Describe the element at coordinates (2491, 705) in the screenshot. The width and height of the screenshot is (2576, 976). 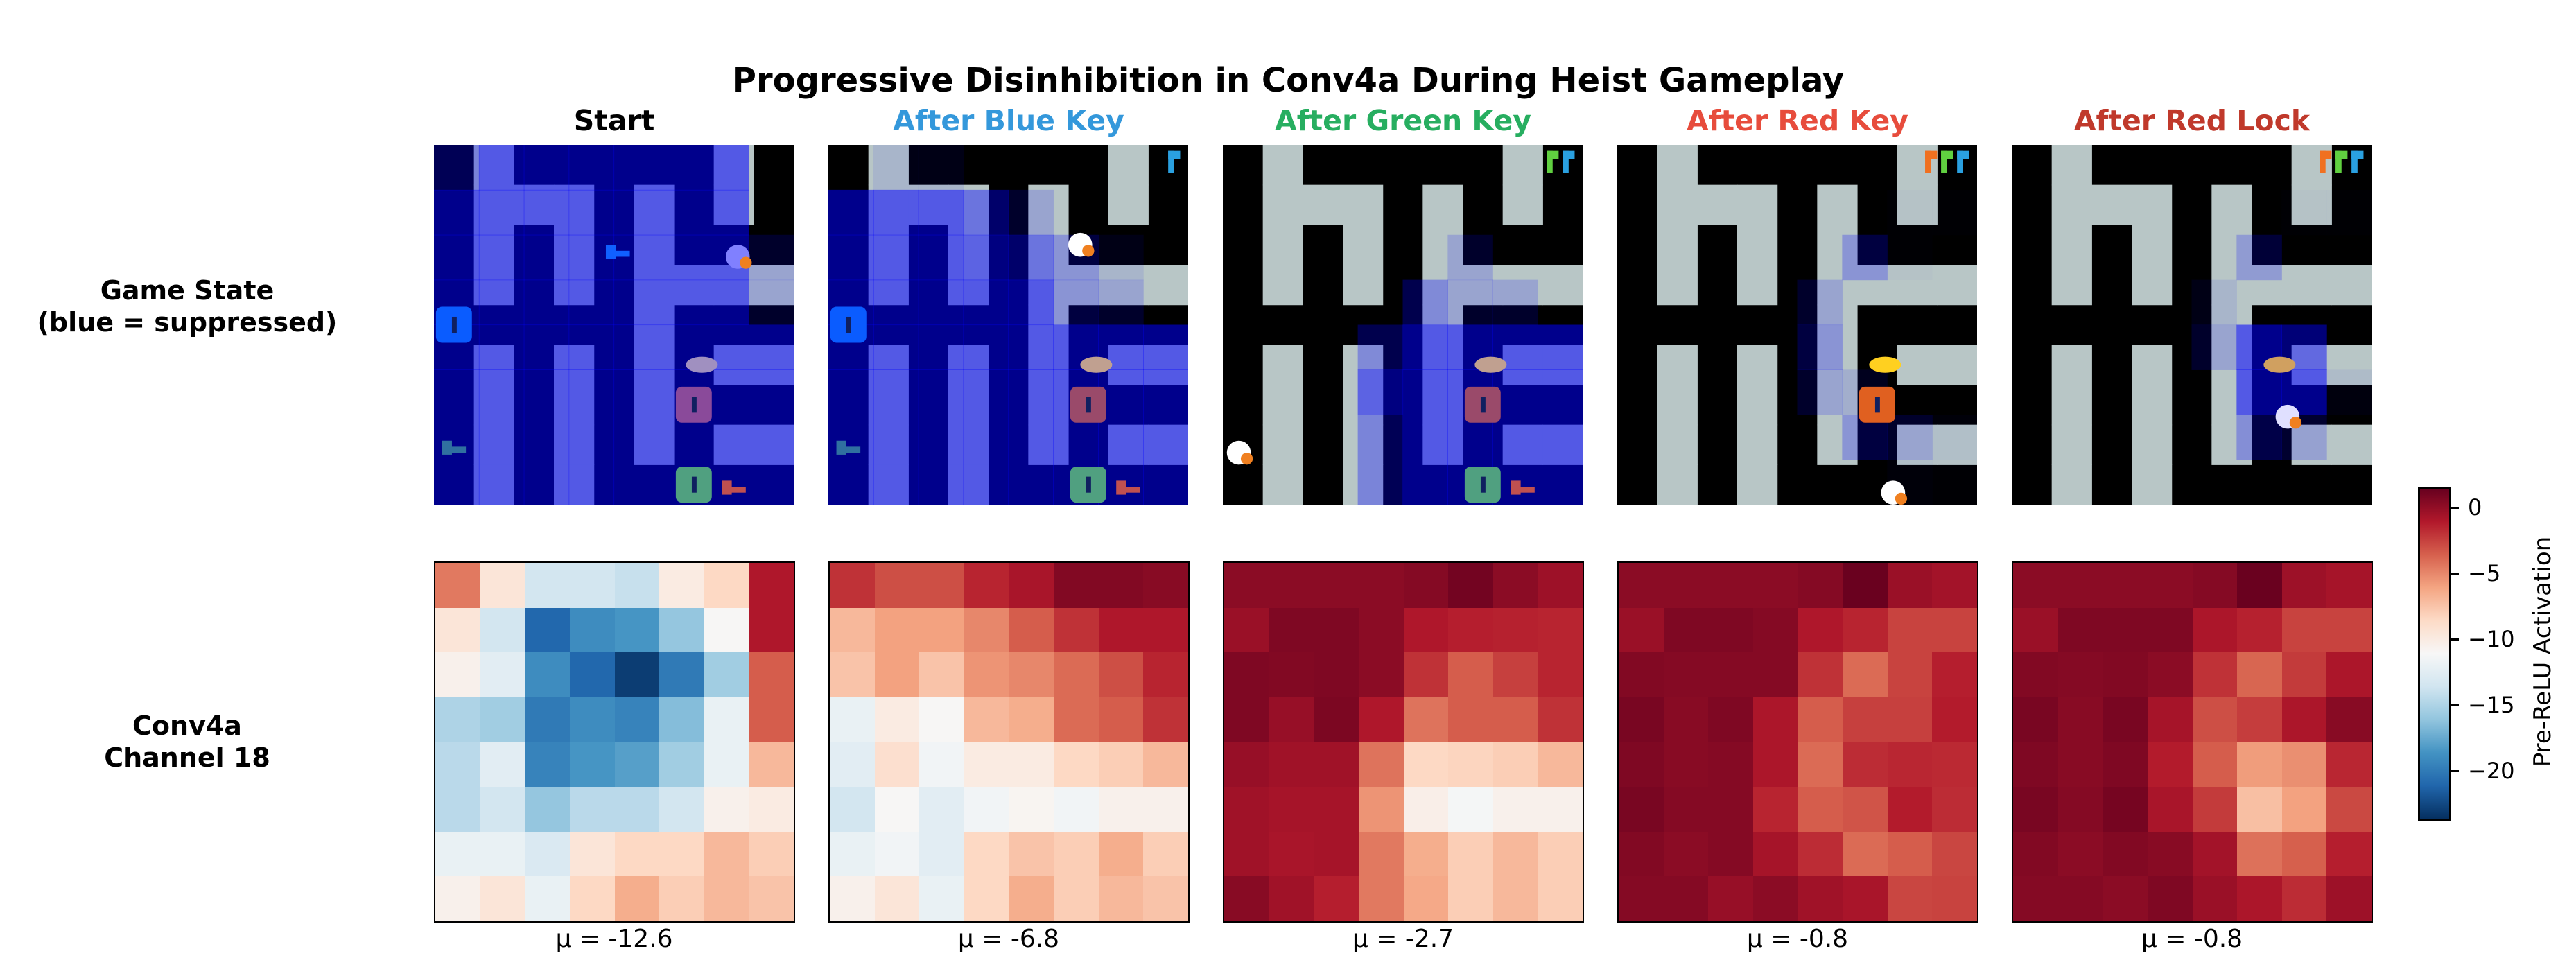
I see `colorbar-tick-label: −15` at that location.